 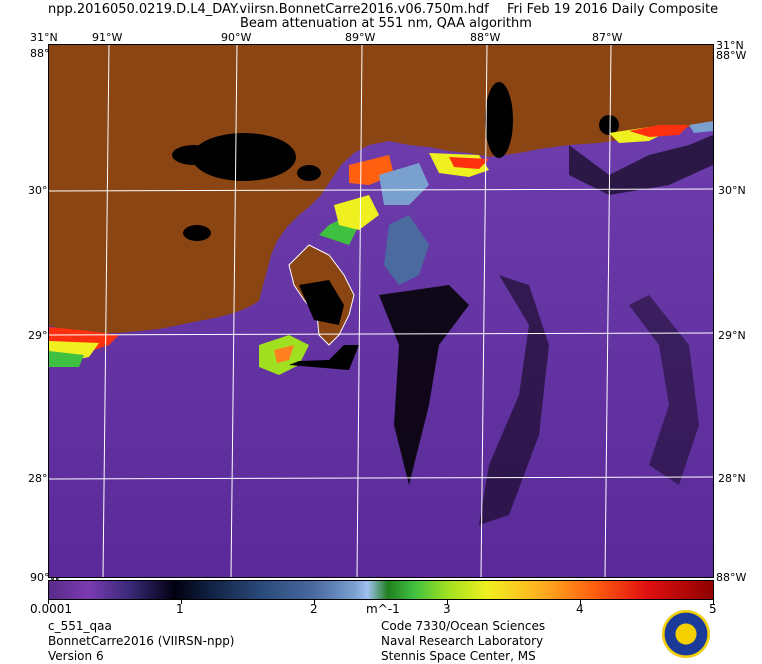 What do you see at coordinates (314, 609) in the screenshot?
I see `colorbar-label-2: 2` at bounding box center [314, 609].